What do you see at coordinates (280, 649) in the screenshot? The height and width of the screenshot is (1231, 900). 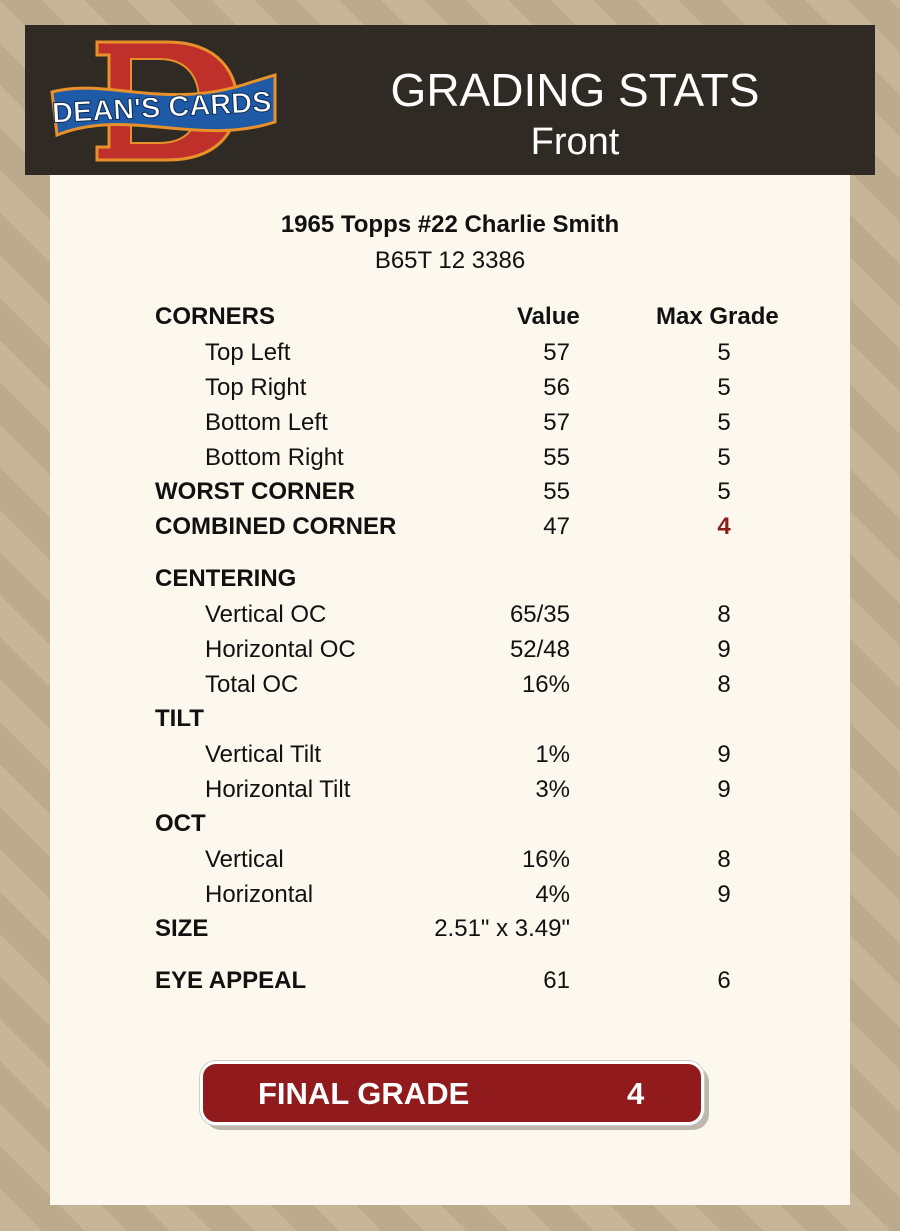 I see `stat-label: Horizontal OC` at bounding box center [280, 649].